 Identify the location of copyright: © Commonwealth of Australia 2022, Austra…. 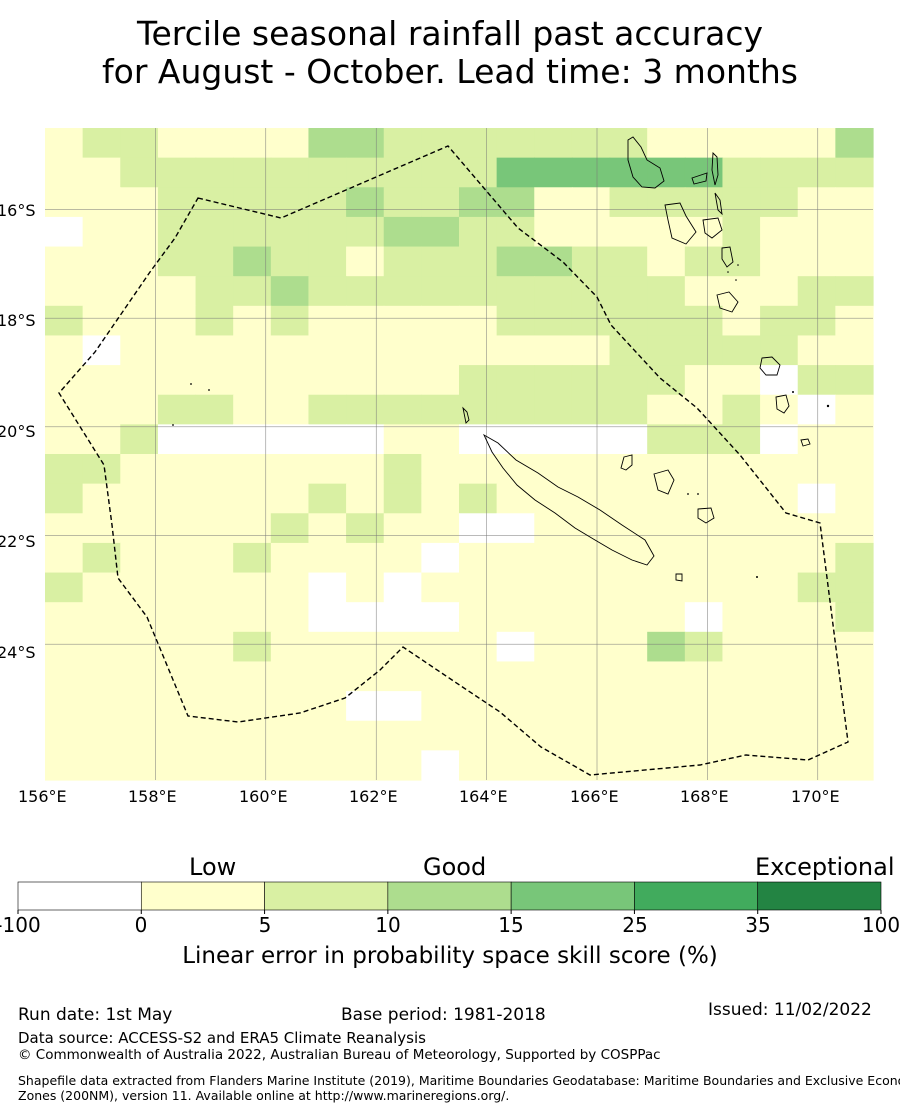
(339, 1055).